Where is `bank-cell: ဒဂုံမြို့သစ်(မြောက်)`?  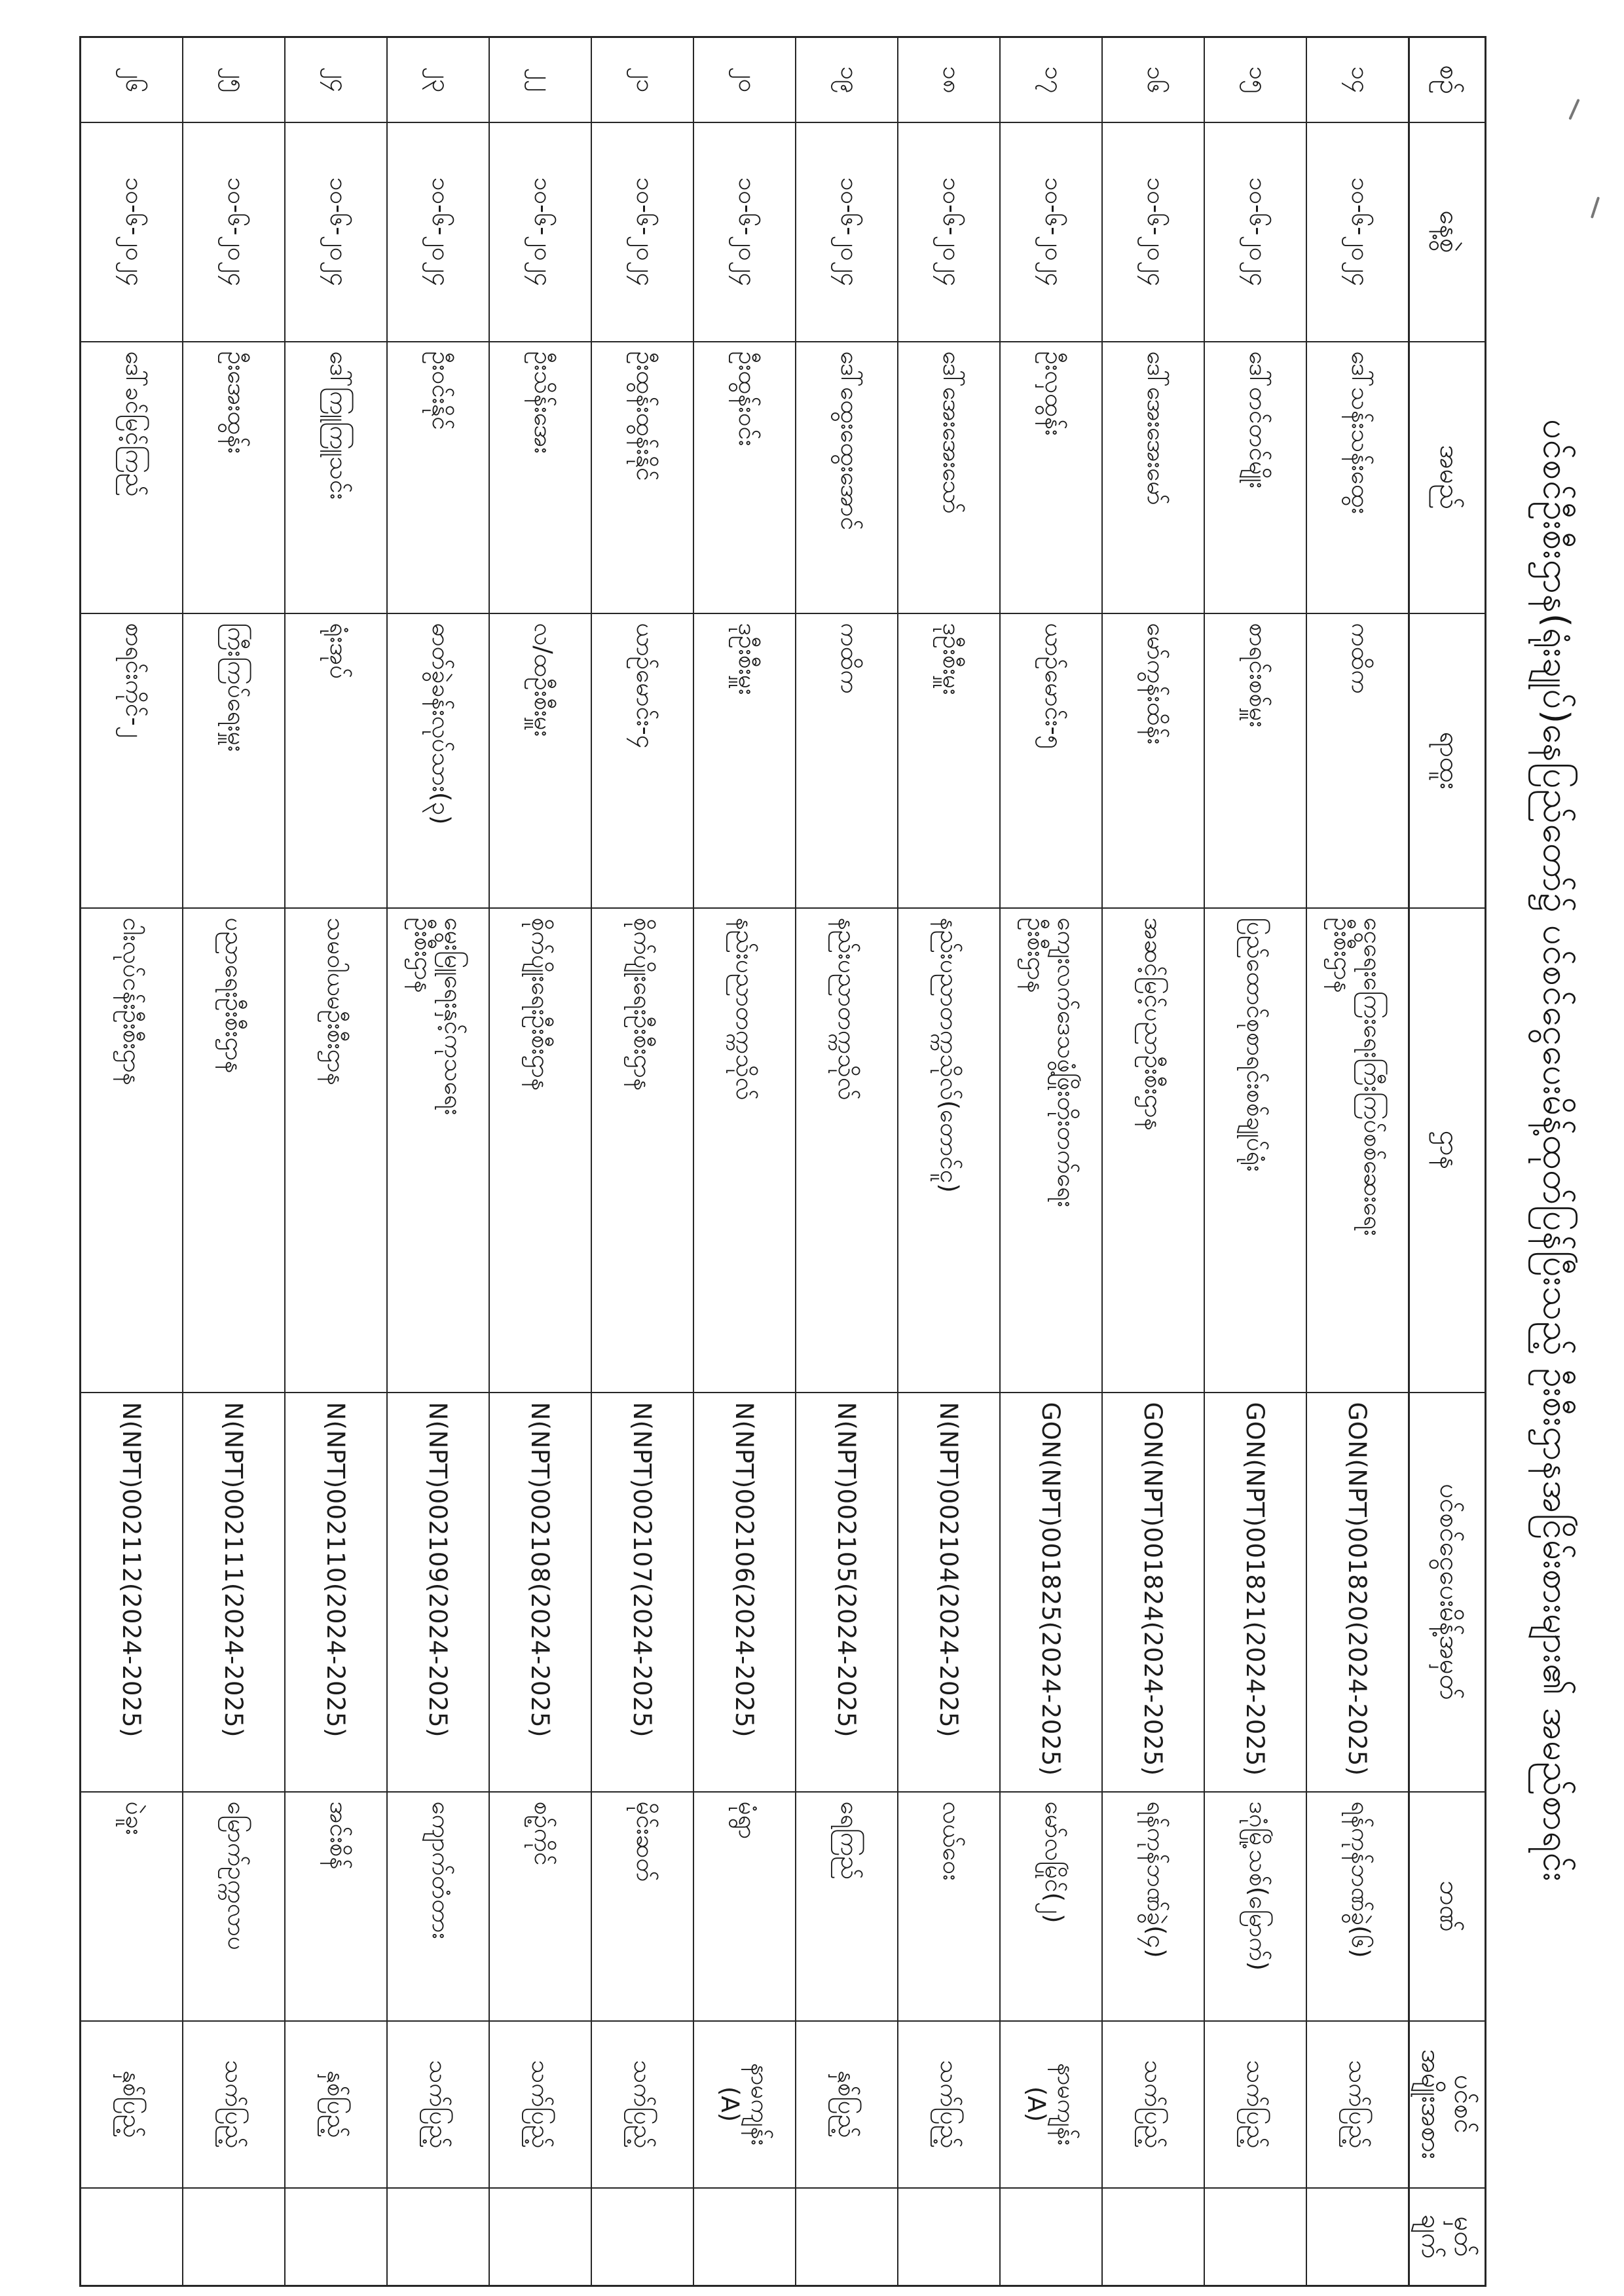
bank-cell: ဒဂုံမြို့သစ်(မြောက်) is located at coordinates (1255, 1906).